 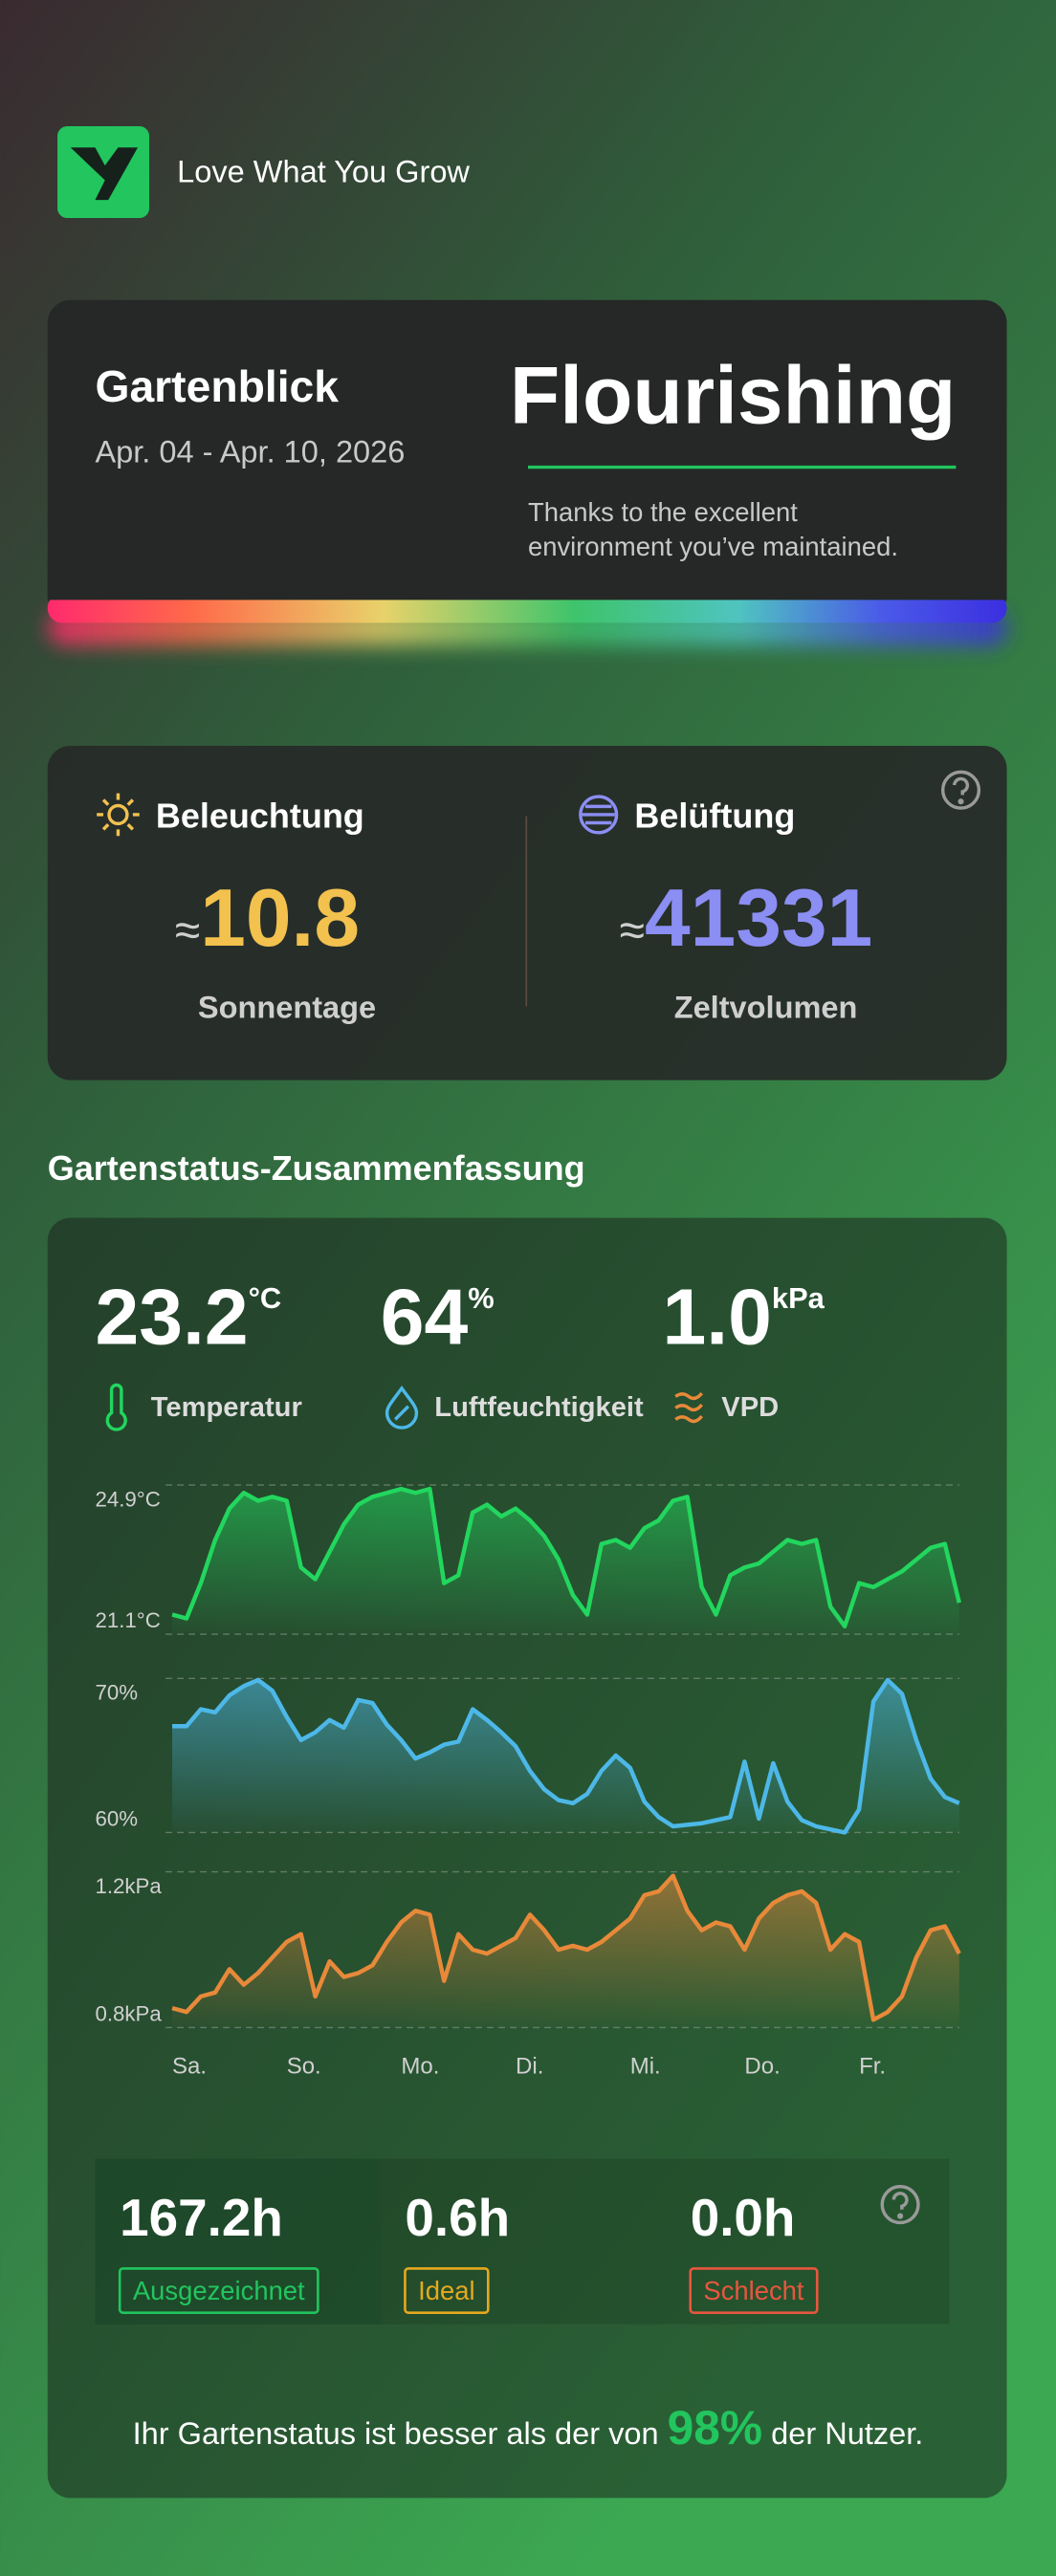 What do you see at coordinates (217, 386) in the screenshot?
I see `summary-title: Gartenblick` at bounding box center [217, 386].